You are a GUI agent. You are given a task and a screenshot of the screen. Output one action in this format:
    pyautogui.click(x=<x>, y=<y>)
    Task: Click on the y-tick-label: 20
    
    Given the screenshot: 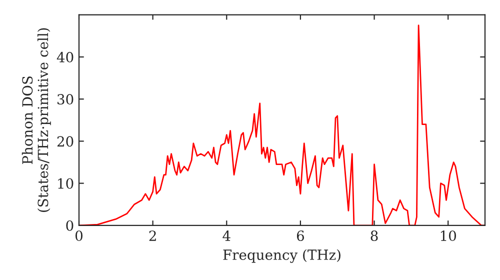 What is the action you would take?
    pyautogui.click(x=65, y=141)
    